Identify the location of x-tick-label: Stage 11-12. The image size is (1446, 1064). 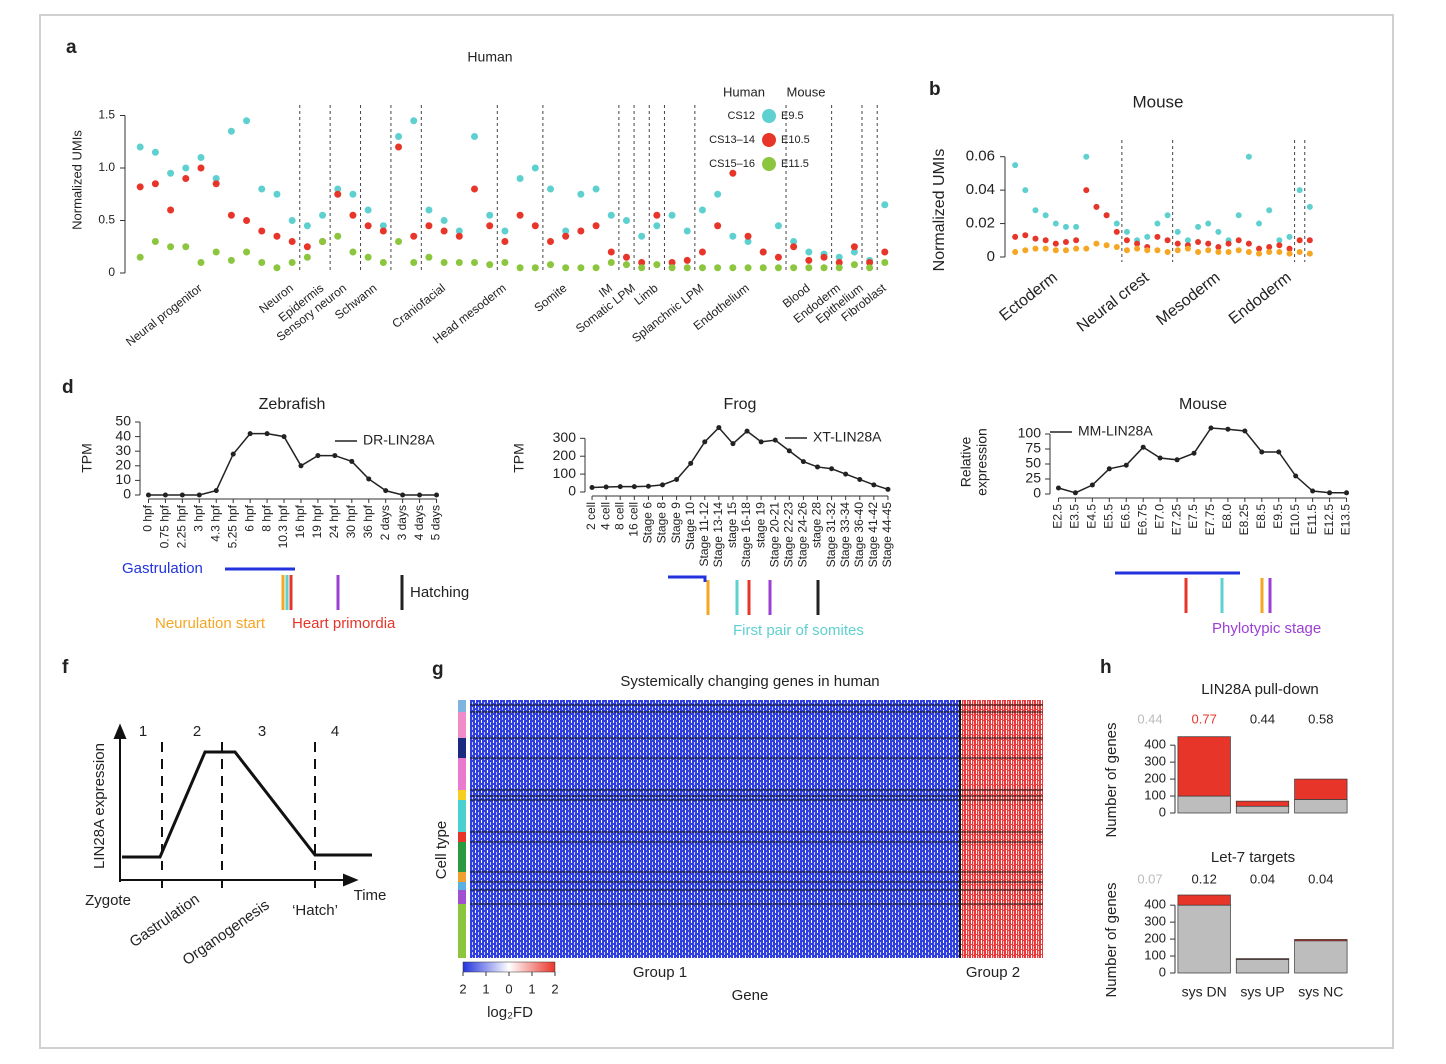
(704, 534).